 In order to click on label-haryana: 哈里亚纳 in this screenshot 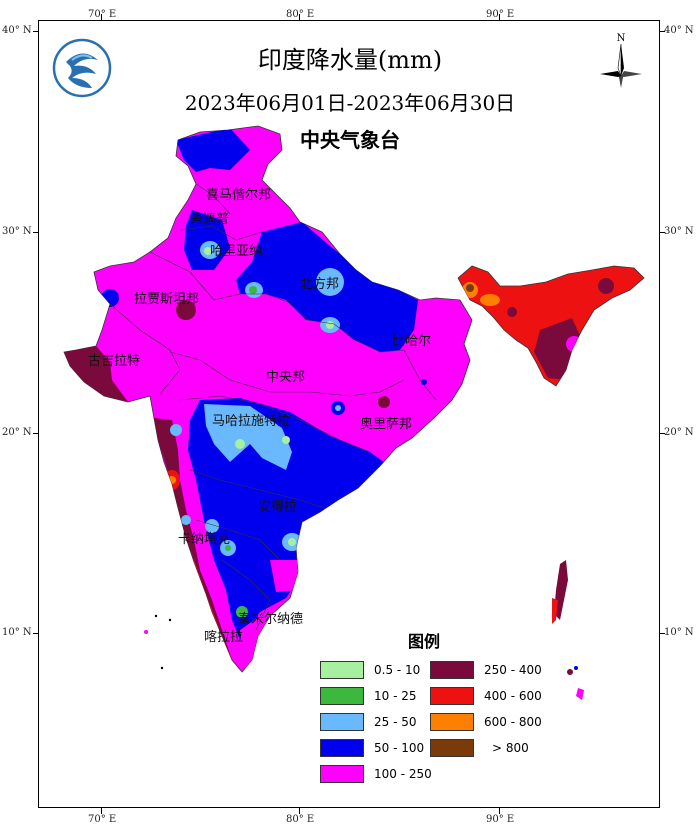, I will do `click(236, 251)`.